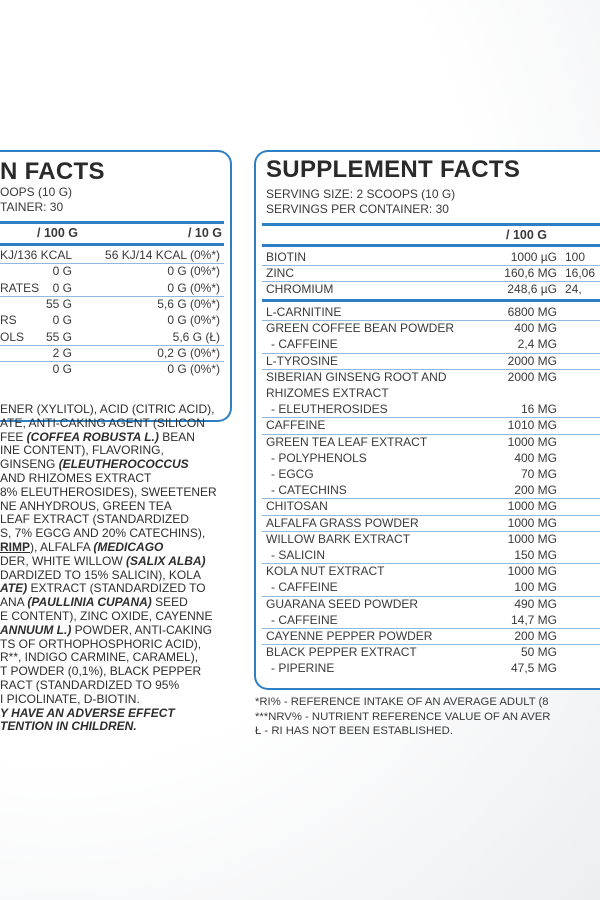  What do you see at coordinates (325, 571) in the screenshot?
I see `ingredient-label: KOLA NUT EXTRACT` at bounding box center [325, 571].